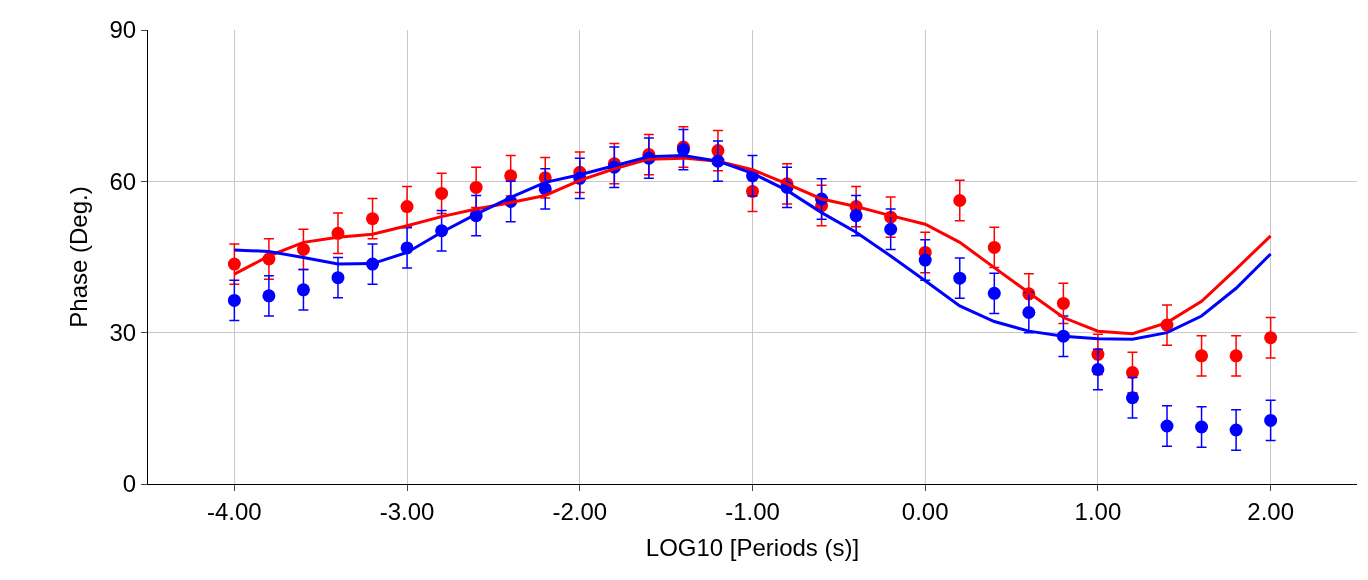 This screenshot has width=1368, height=580. What do you see at coordinates (123, 181) in the screenshot?
I see `y-tick-label: 60` at bounding box center [123, 181].